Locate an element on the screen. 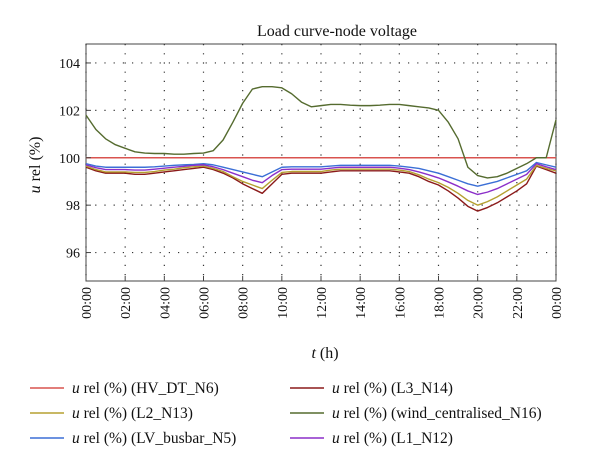  x-axis-label-text: (h) is located at coordinates (327, 353).